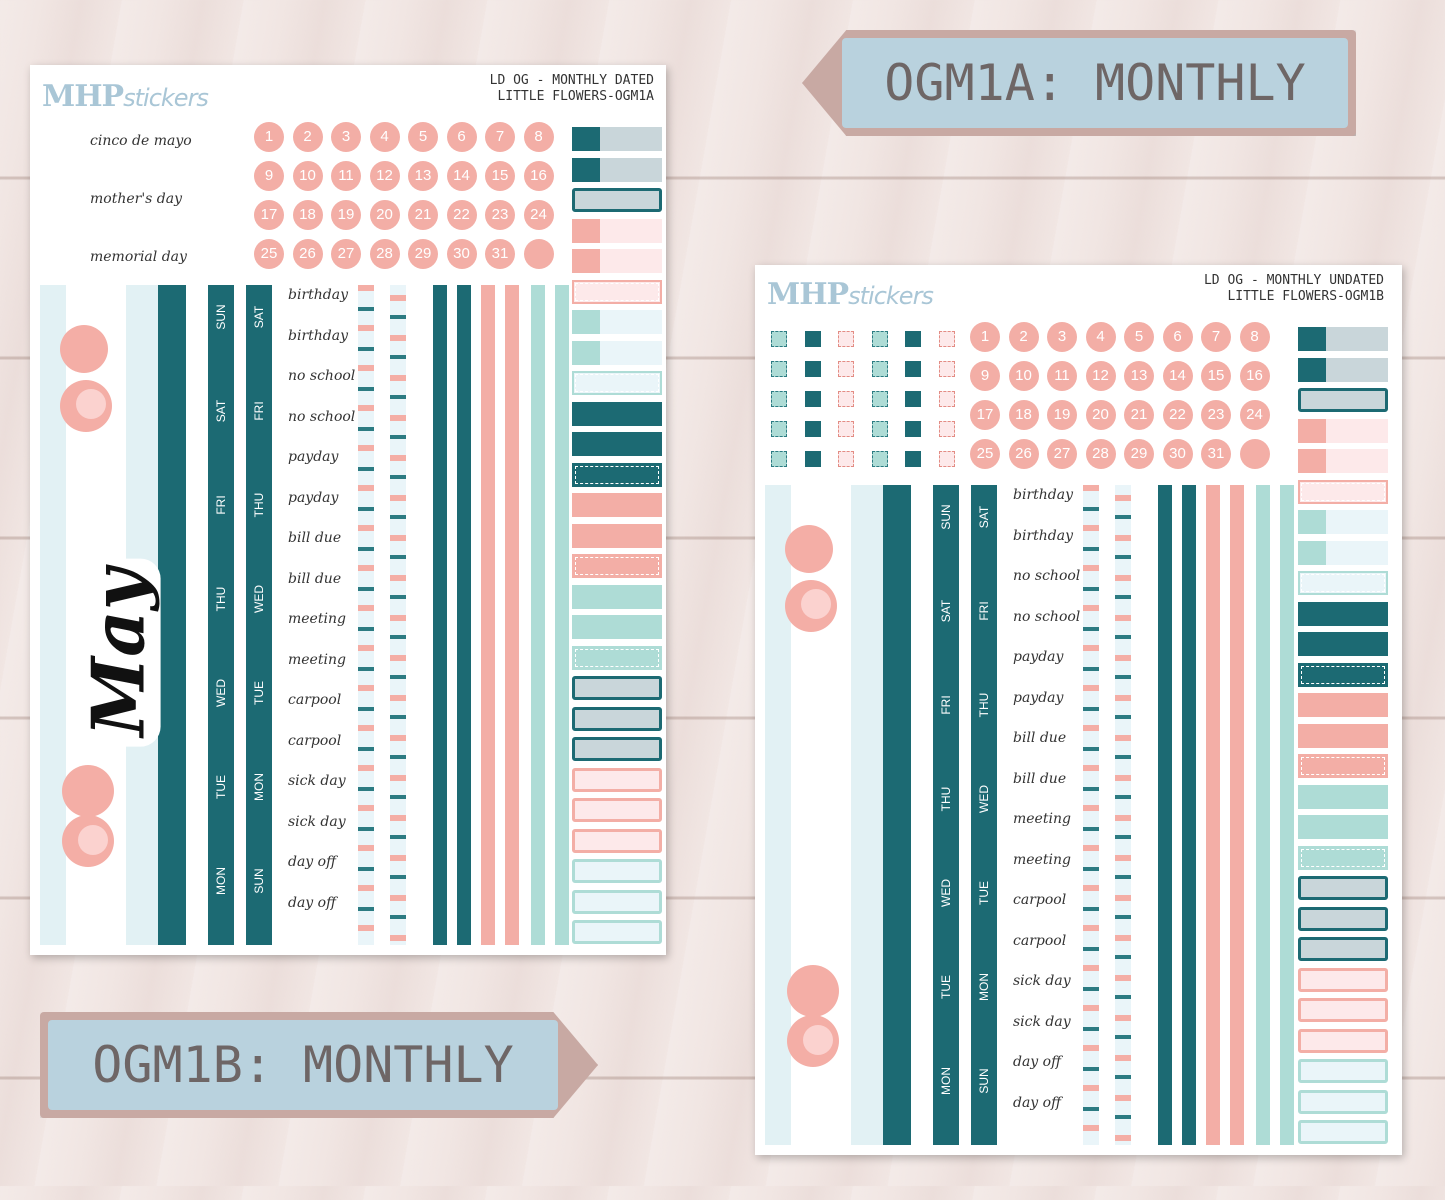 This screenshot has width=1445, height=1200. What do you see at coordinates (423, 215) in the screenshot?
I see `date-dot: 21` at bounding box center [423, 215].